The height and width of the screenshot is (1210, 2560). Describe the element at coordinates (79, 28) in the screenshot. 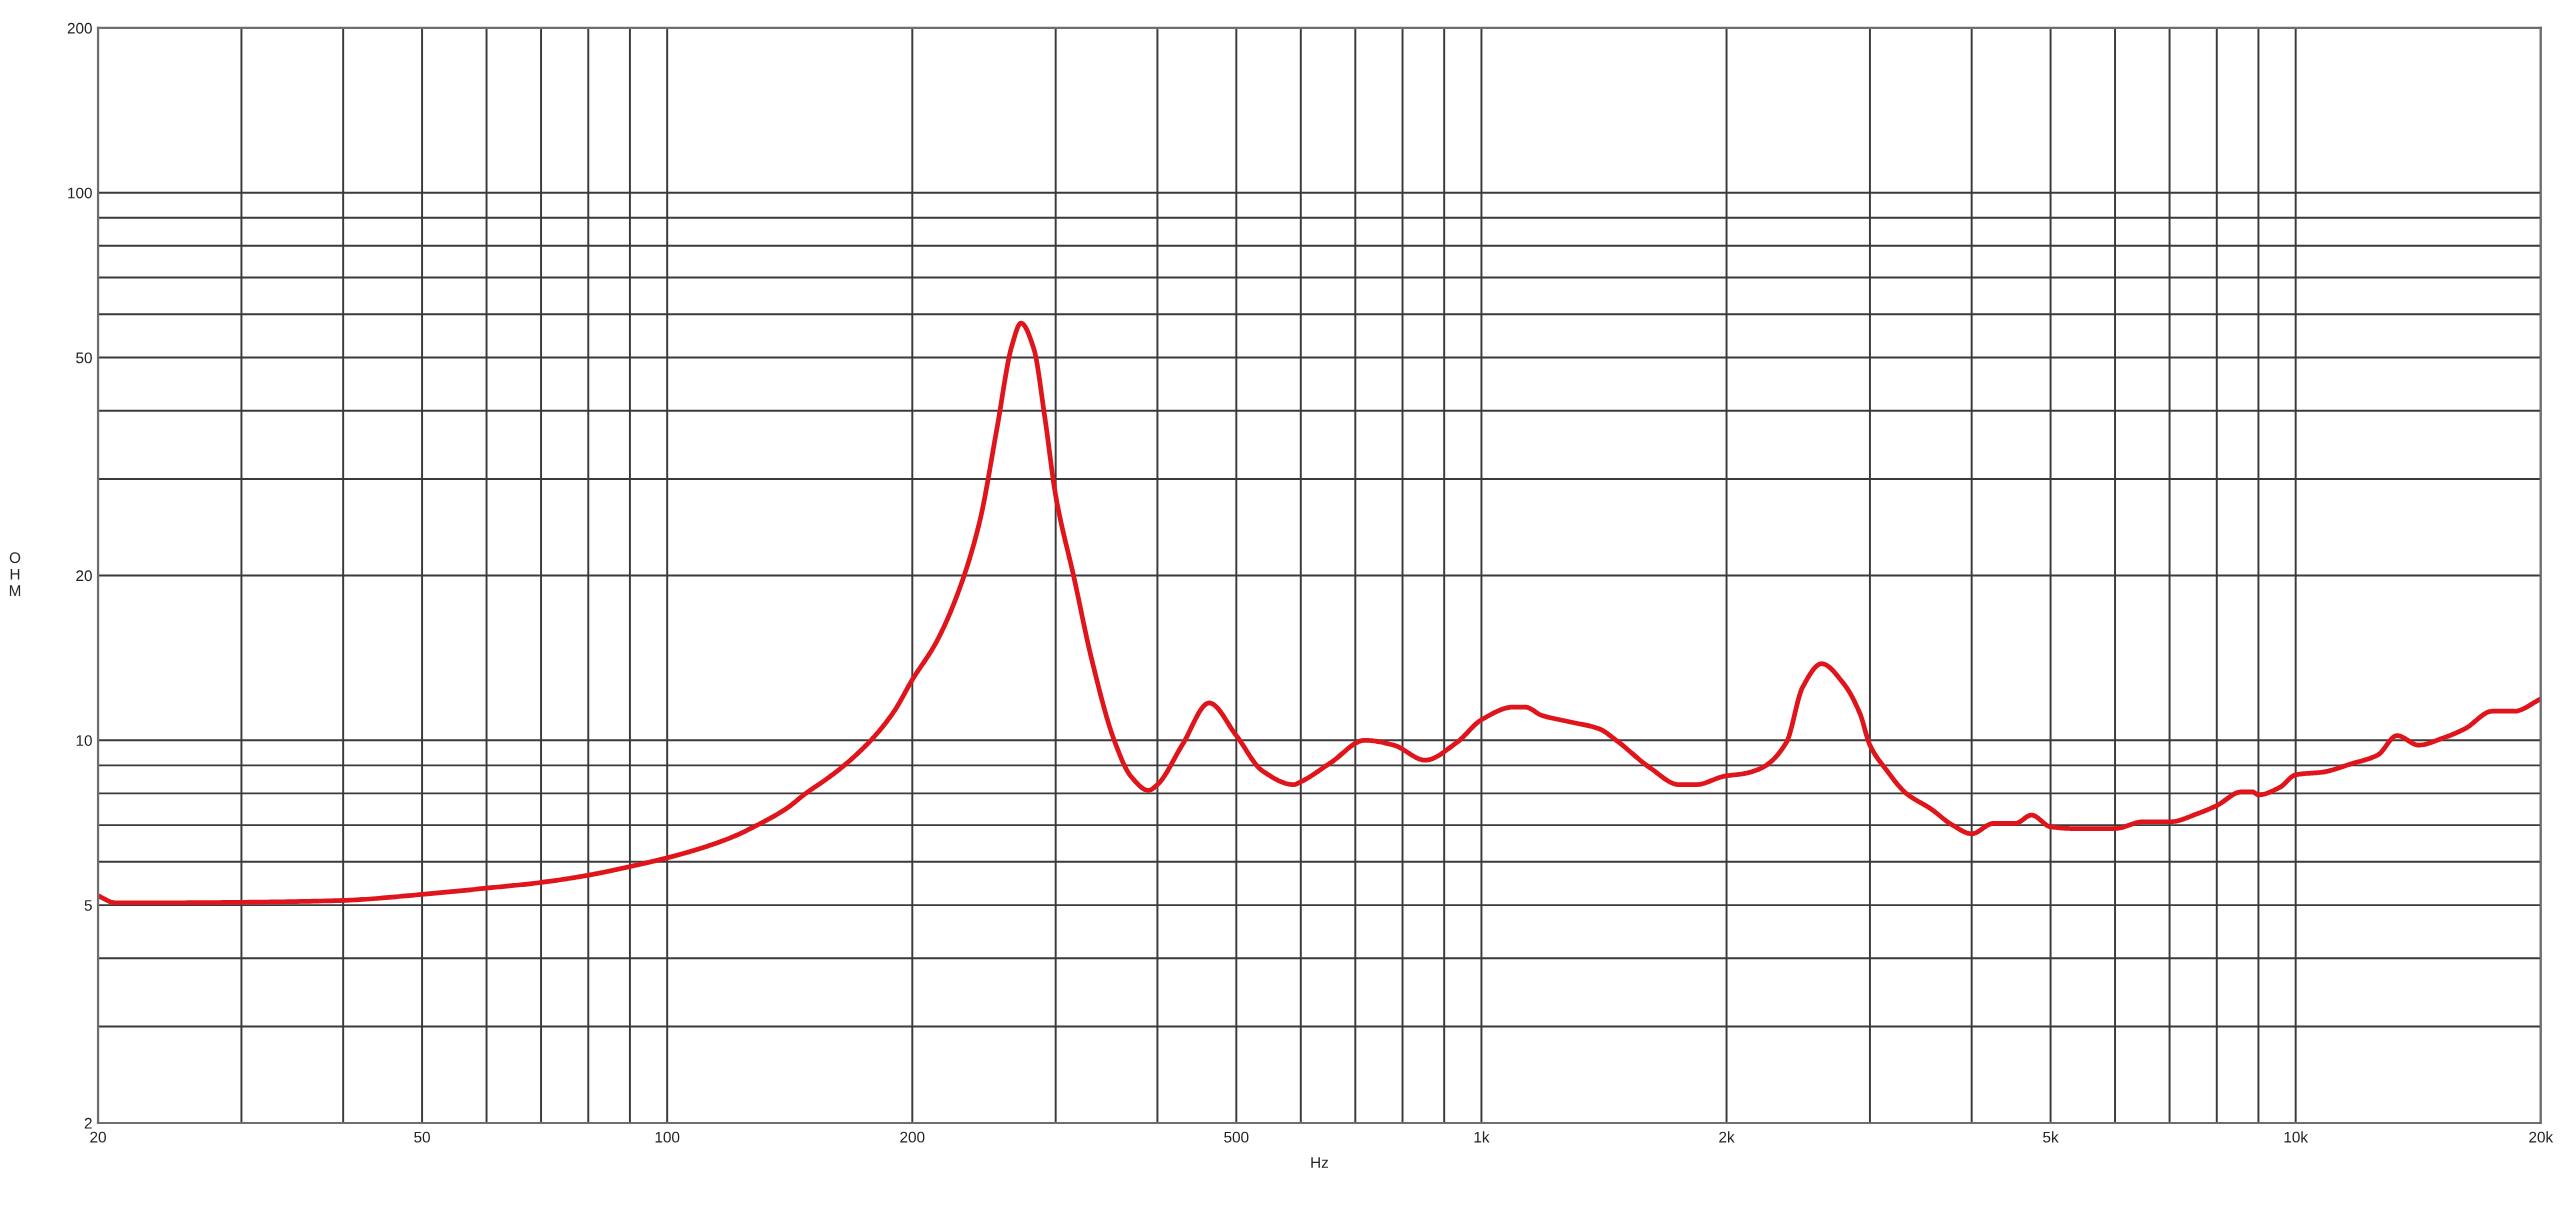

I see `y-tick-label: 200` at that location.